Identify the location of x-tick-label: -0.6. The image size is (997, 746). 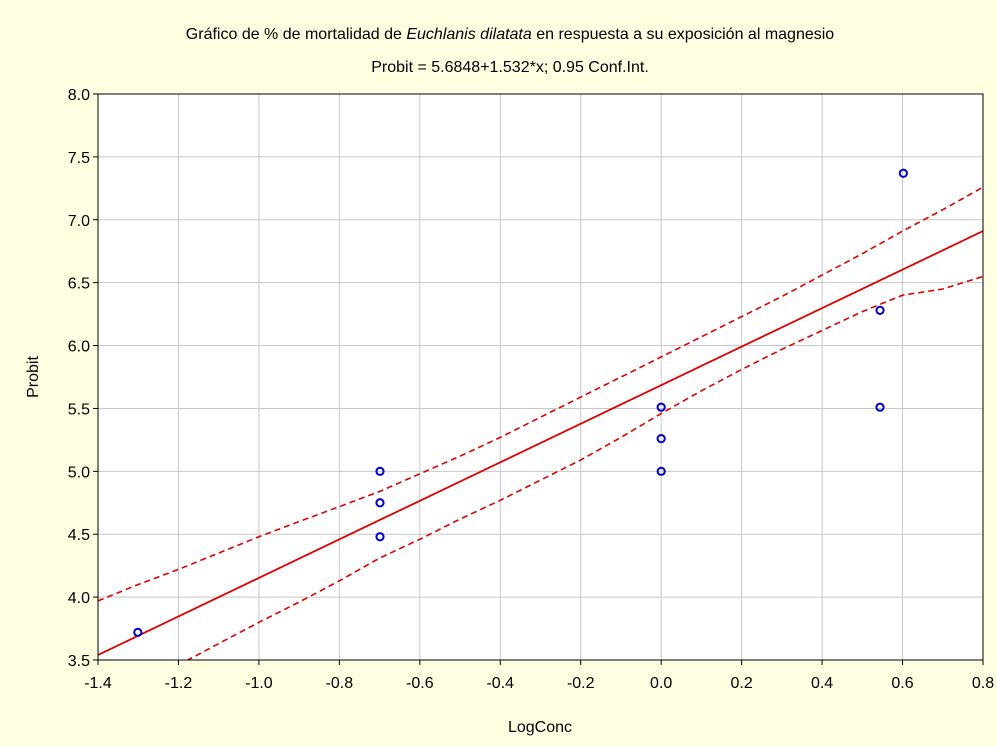
(420, 683).